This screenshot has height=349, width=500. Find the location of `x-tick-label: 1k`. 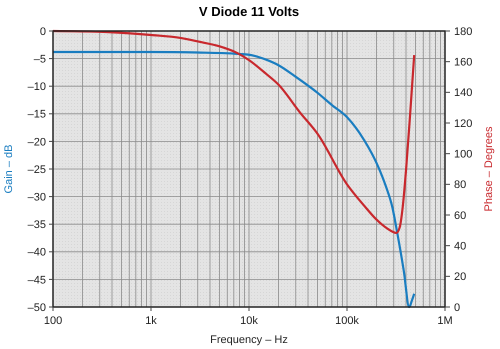

x-tick-label: 1k is located at coordinates (151, 321).